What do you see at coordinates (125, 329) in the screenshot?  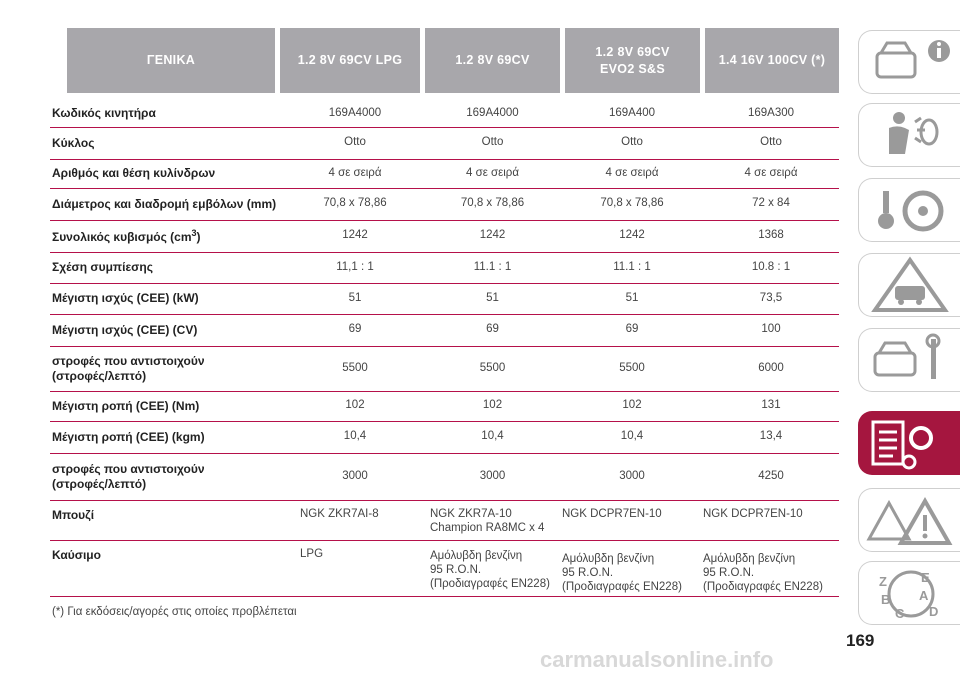 I see `row-label: Μέγιστη ισχύς (CEE) (CV)` at bounding box center [125, 329].